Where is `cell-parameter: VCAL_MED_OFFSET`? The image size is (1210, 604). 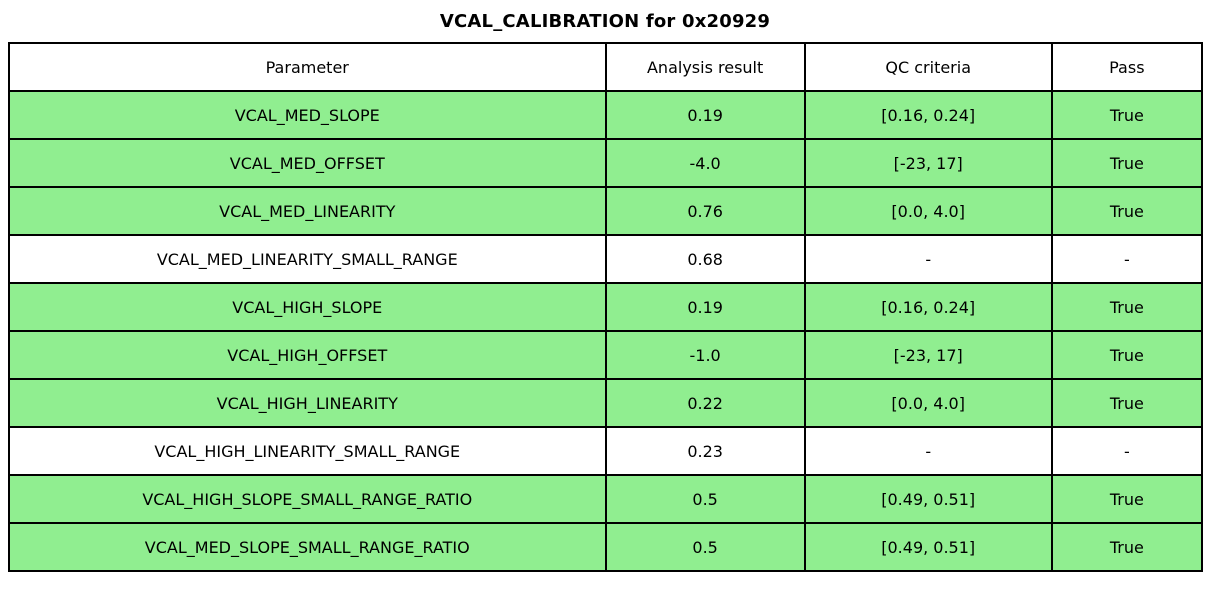
cell-parameter: VCAL_MED_OFFSET is located at coordinates (307, 163).